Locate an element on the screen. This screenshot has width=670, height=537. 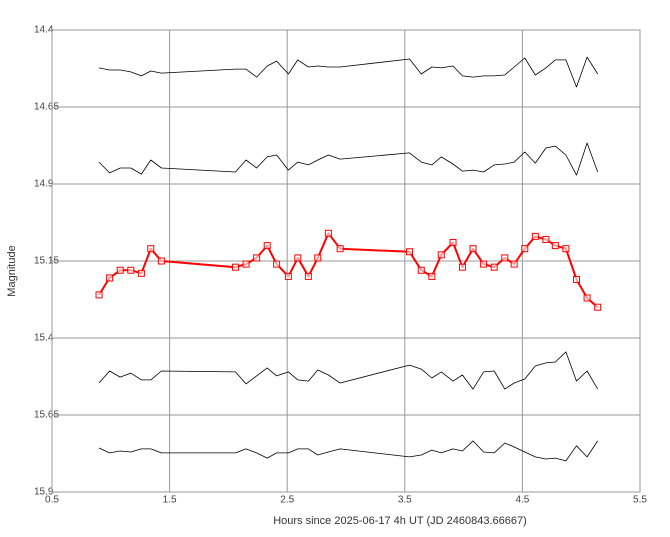
y-tick-label: 15.9 is located at coordinates (44, 492).